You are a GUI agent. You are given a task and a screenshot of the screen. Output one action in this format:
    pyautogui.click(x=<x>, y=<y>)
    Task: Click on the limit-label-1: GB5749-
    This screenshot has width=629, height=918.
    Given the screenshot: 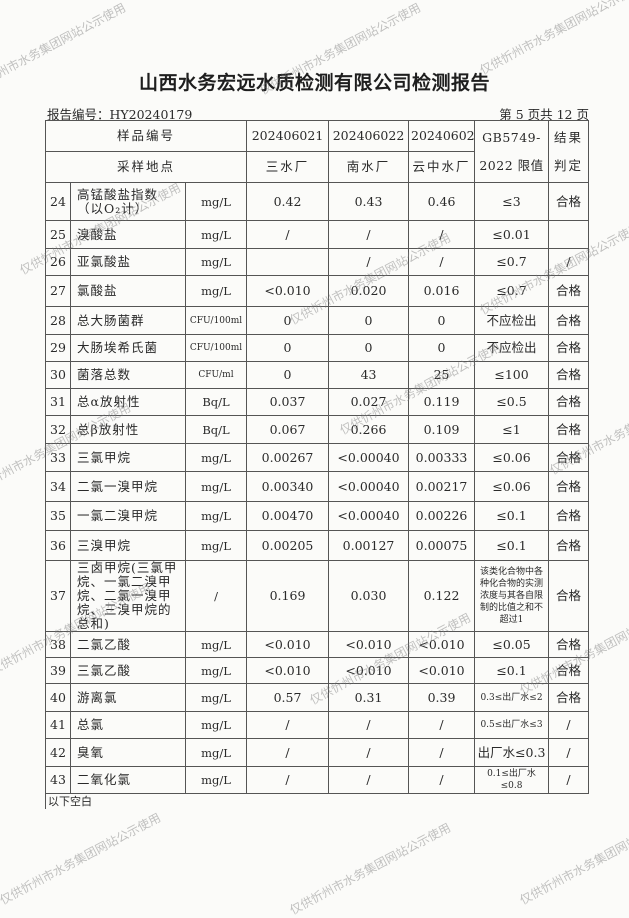 What is the action you would take?
    pyautogui.click(x=511, y=137)
    